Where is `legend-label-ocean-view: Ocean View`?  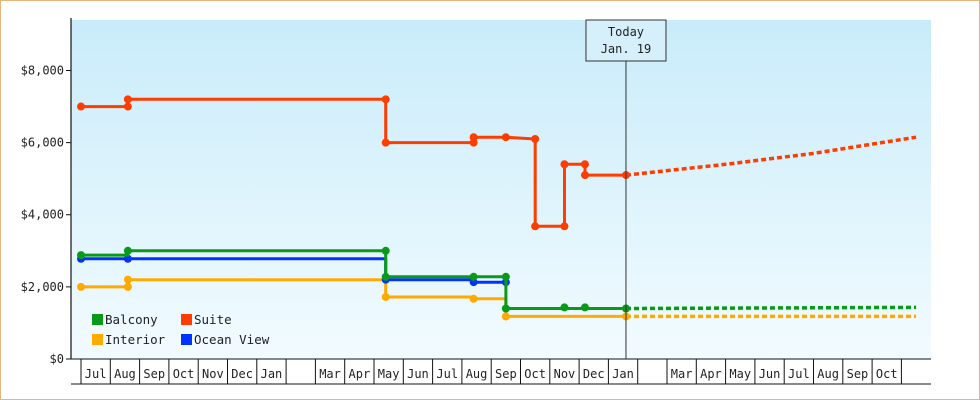
legend-label-ocean-view: Ocean View is located at coordinates (232, 339).